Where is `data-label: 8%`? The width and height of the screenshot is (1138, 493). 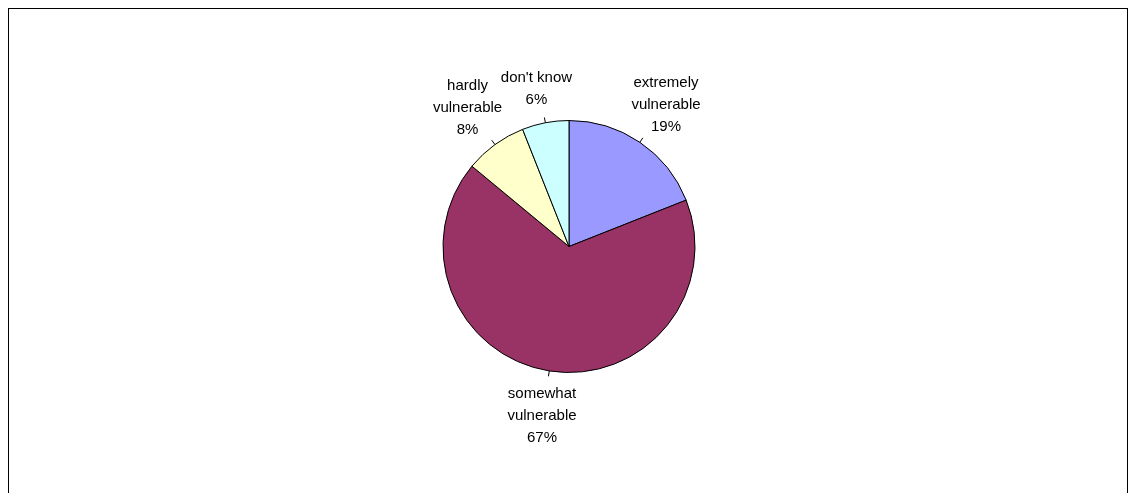
data-label: 8% is located at coordinates (467, 129).